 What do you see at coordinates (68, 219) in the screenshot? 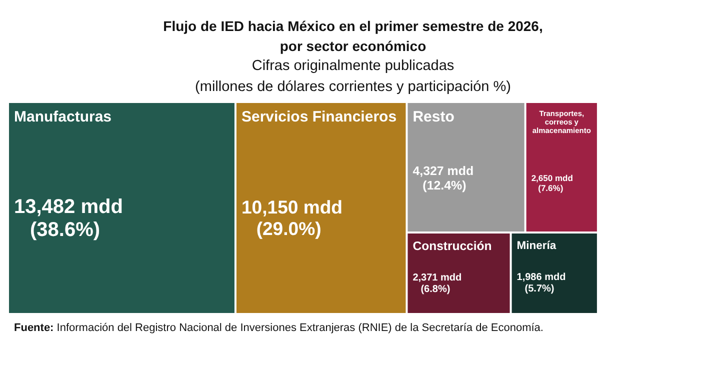
I see `data-label: 13,482 mdd (38.6%)` at bounding box center [68, 219].